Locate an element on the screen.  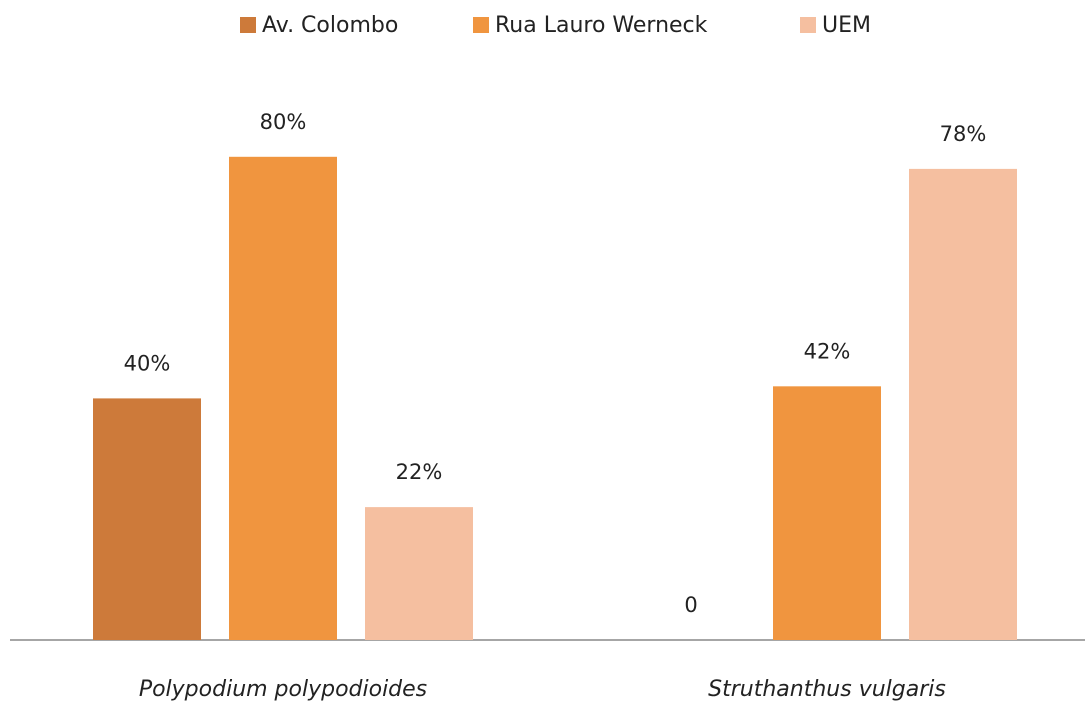
data-label: 42% is located at coordinates (827, 351).